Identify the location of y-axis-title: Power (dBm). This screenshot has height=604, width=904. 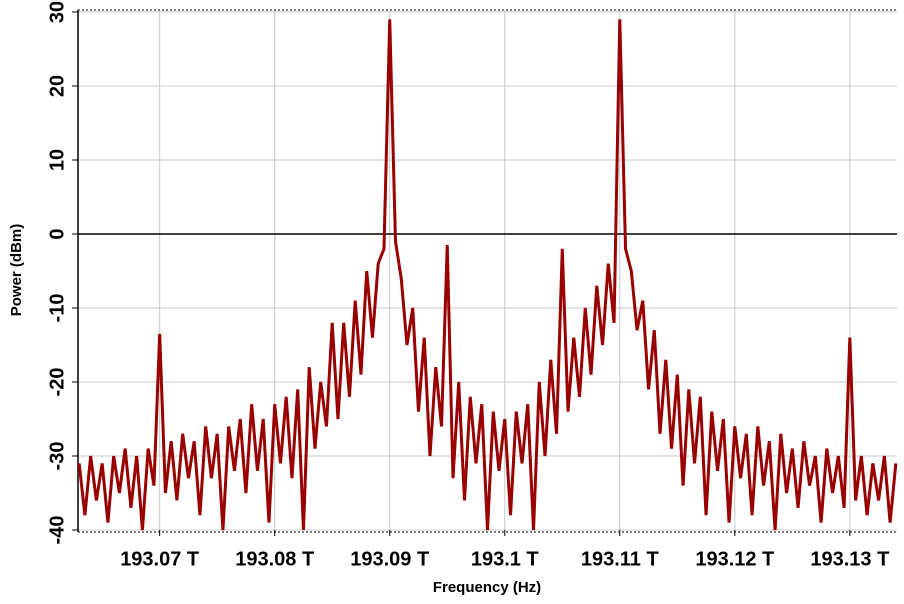
(16, 270).